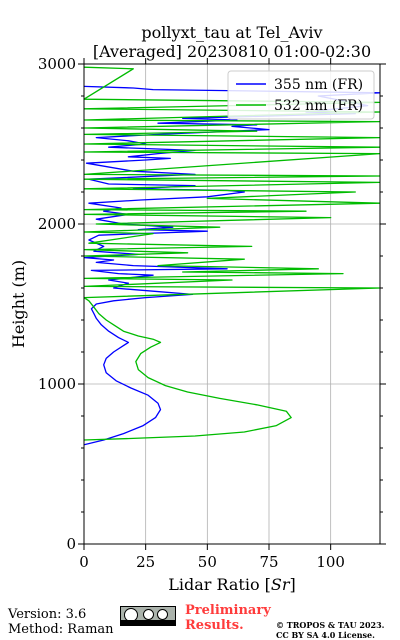 This screenshot has width=400, height=640. What do you see at coordinates (318, 85) in the screenshot?
I see `legend-label-355: 355 nm (FR)` at bounding box center [318, 85].